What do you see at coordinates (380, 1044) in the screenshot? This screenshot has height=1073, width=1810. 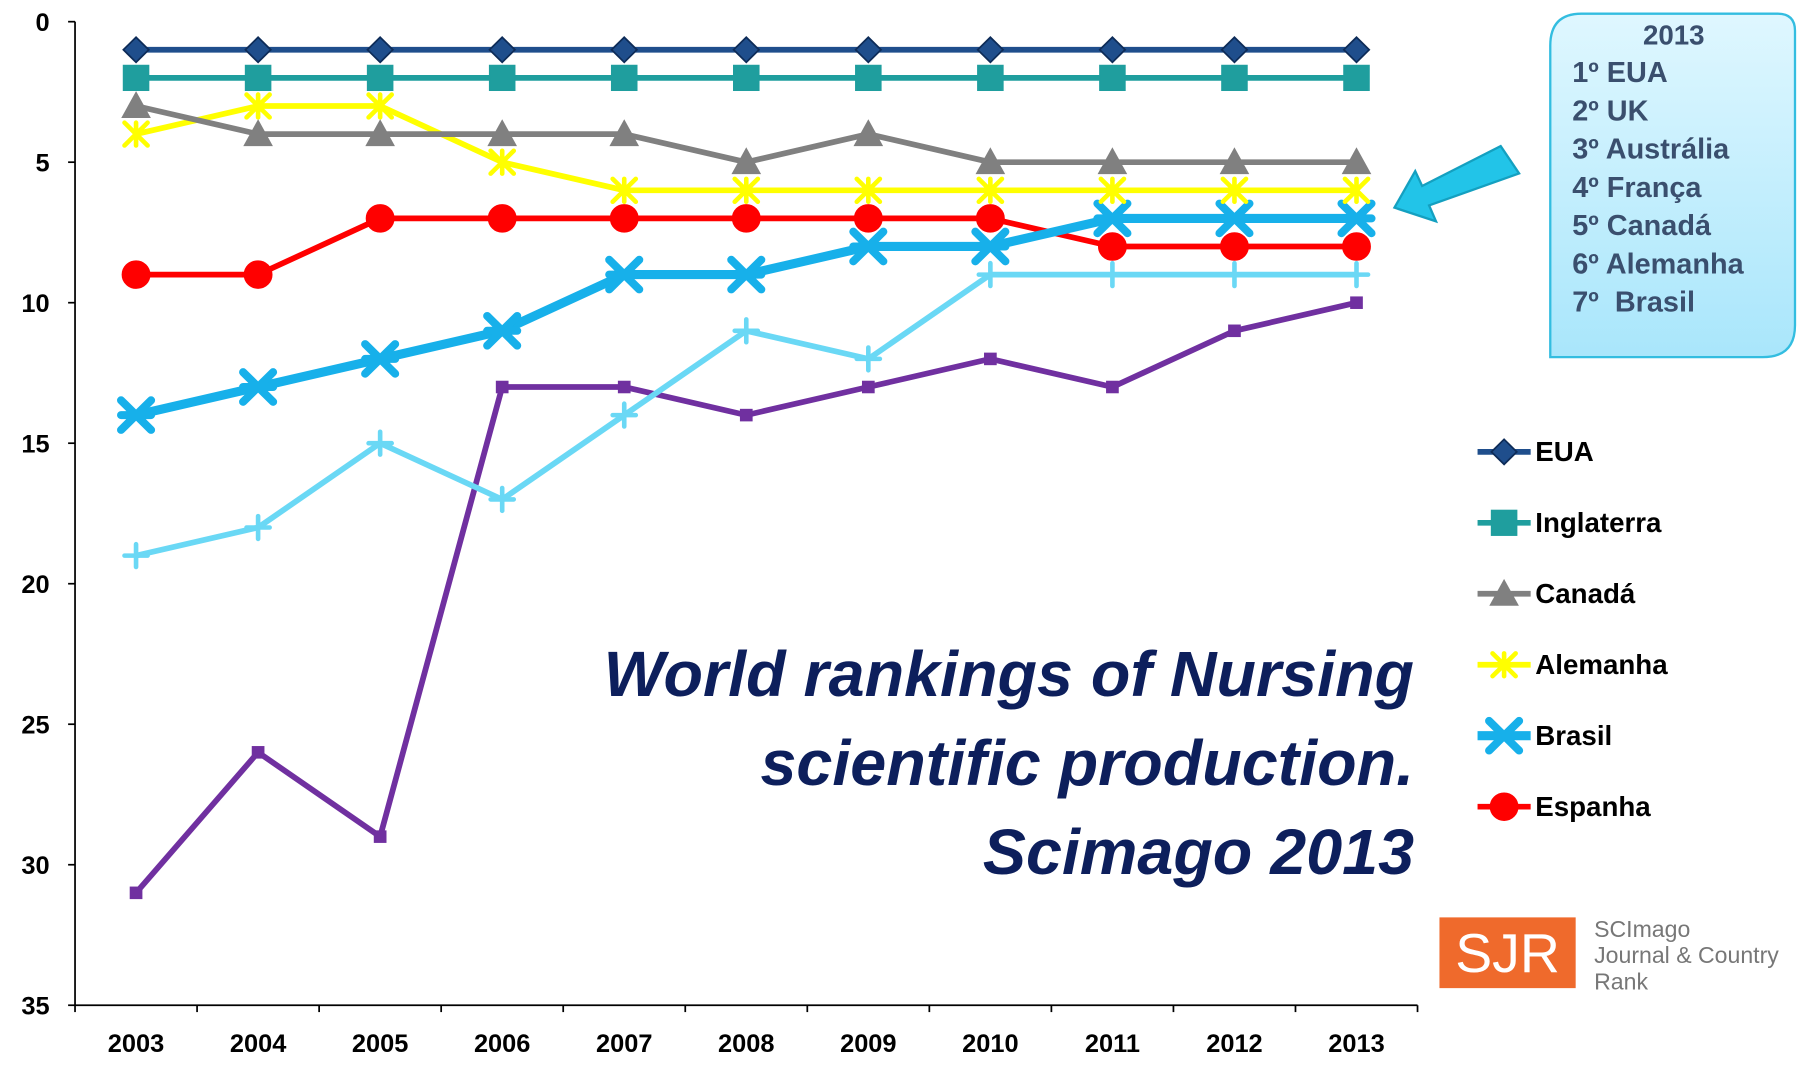 I see `x-tick-label: 2005` at bounding box center [380, 1044].